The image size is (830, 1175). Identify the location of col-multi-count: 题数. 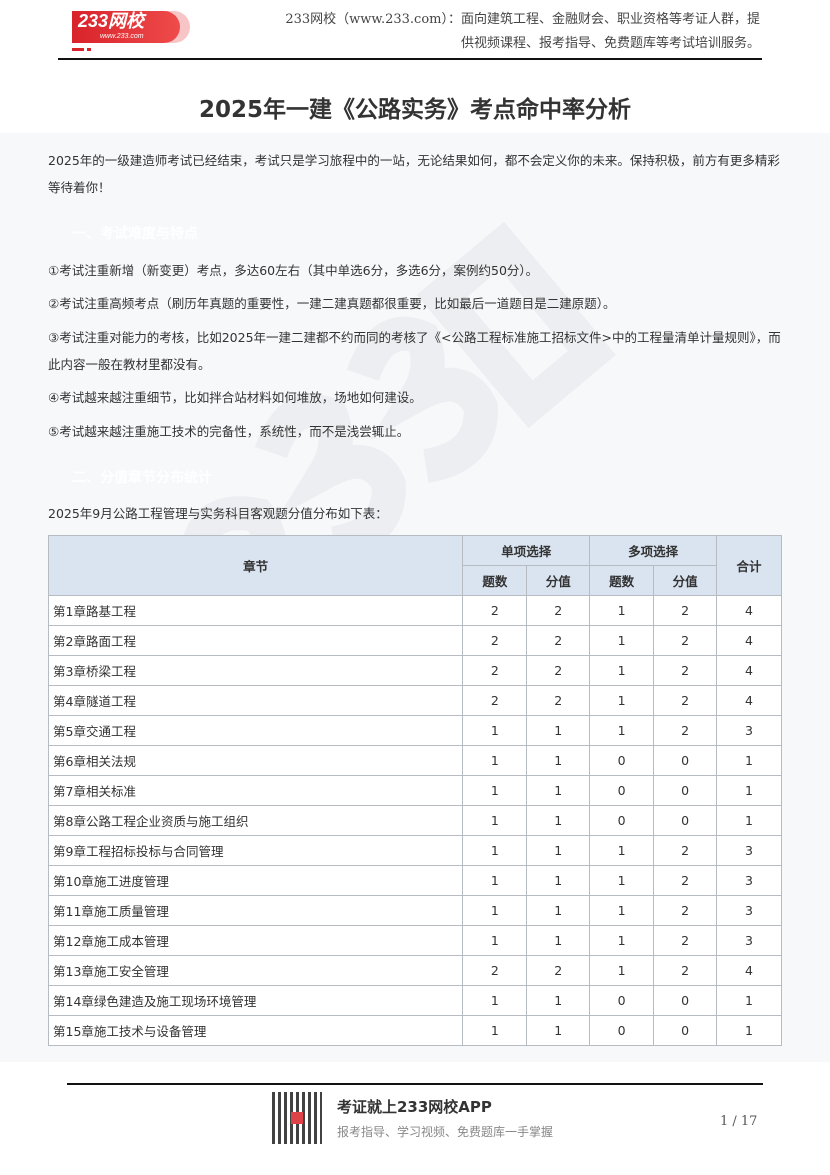
(622, 580).